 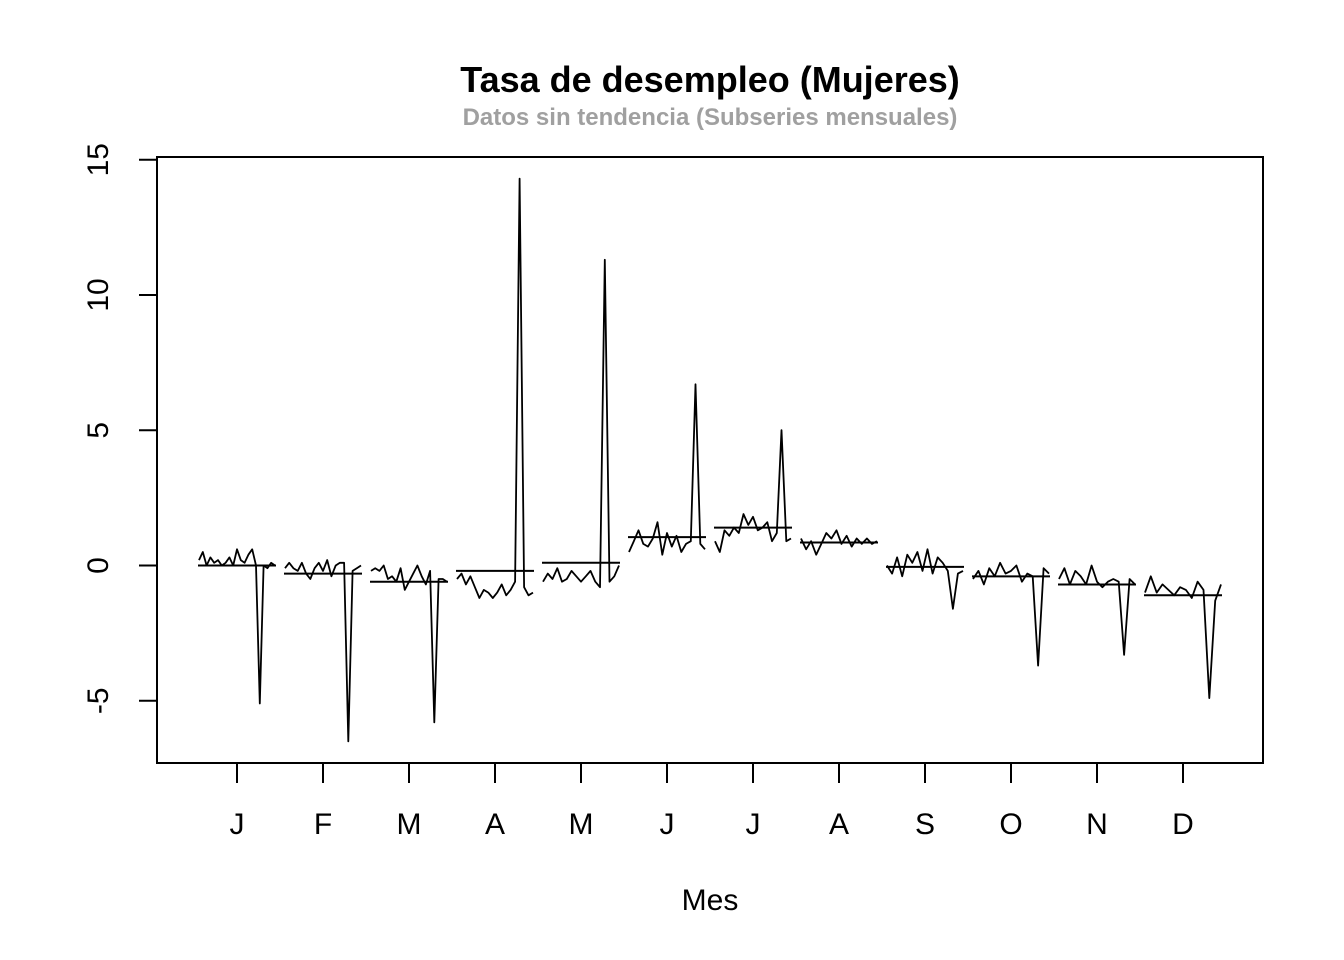 I want to click on y-axis: -5 0 5 10 15, so click(x=119, y=428).